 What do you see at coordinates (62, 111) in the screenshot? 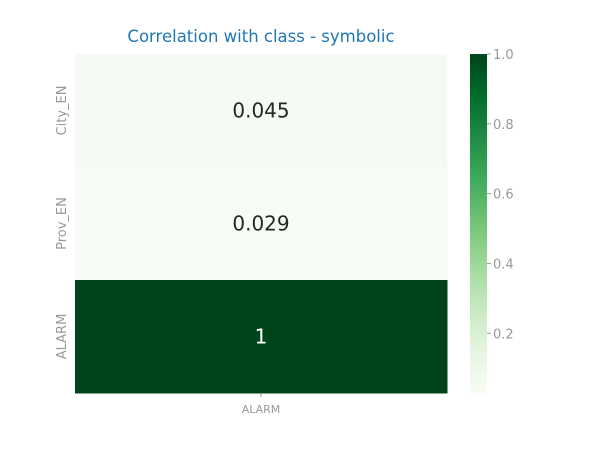
I see `y-tick-label: City_EN` at bounding box center [62, 111].